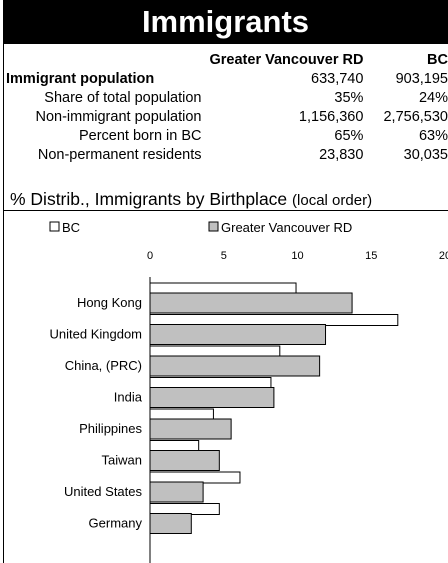  I want to click on x-tick-label: 15, so click(371, 256).